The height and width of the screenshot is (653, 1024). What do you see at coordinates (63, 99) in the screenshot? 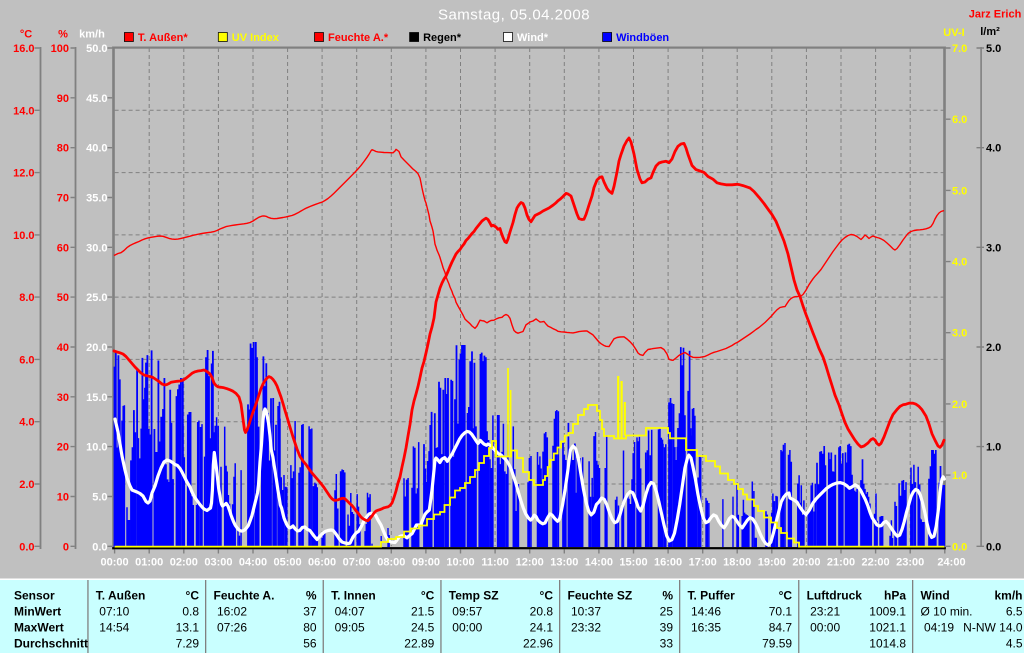
I see `svg-text: 90` at bounding box center [63, 99].